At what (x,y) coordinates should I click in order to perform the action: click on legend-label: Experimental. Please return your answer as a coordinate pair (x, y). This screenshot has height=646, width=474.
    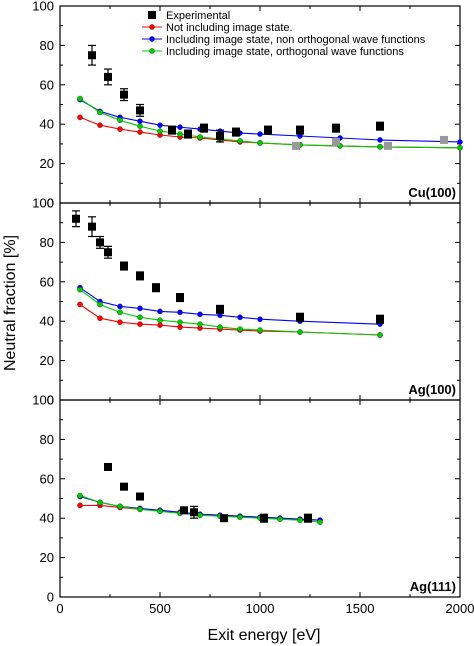
    Looking at the image, I should click on (198, 16).